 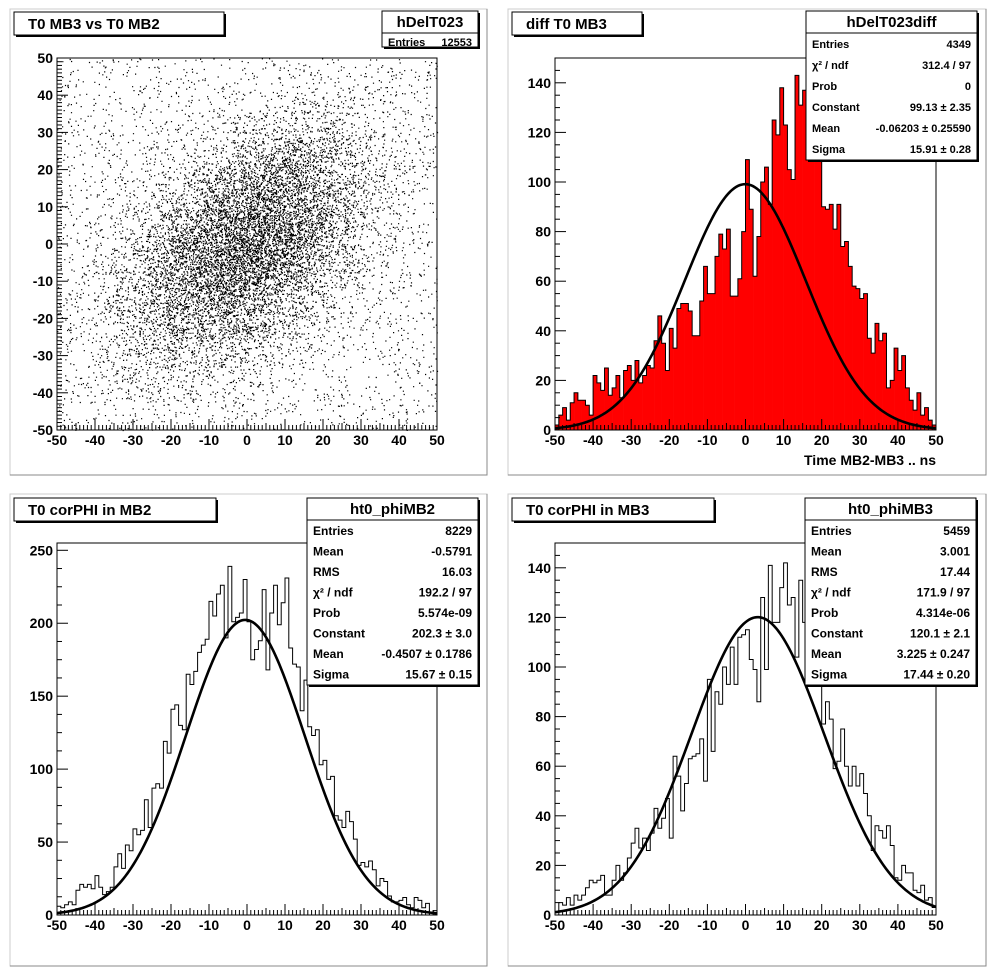 I want to click on x-tick-label: 30, so click(x=361, y=440).